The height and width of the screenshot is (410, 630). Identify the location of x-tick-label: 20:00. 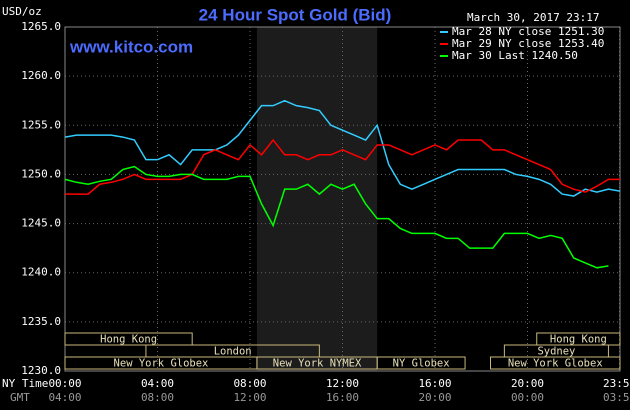
(527, 383).